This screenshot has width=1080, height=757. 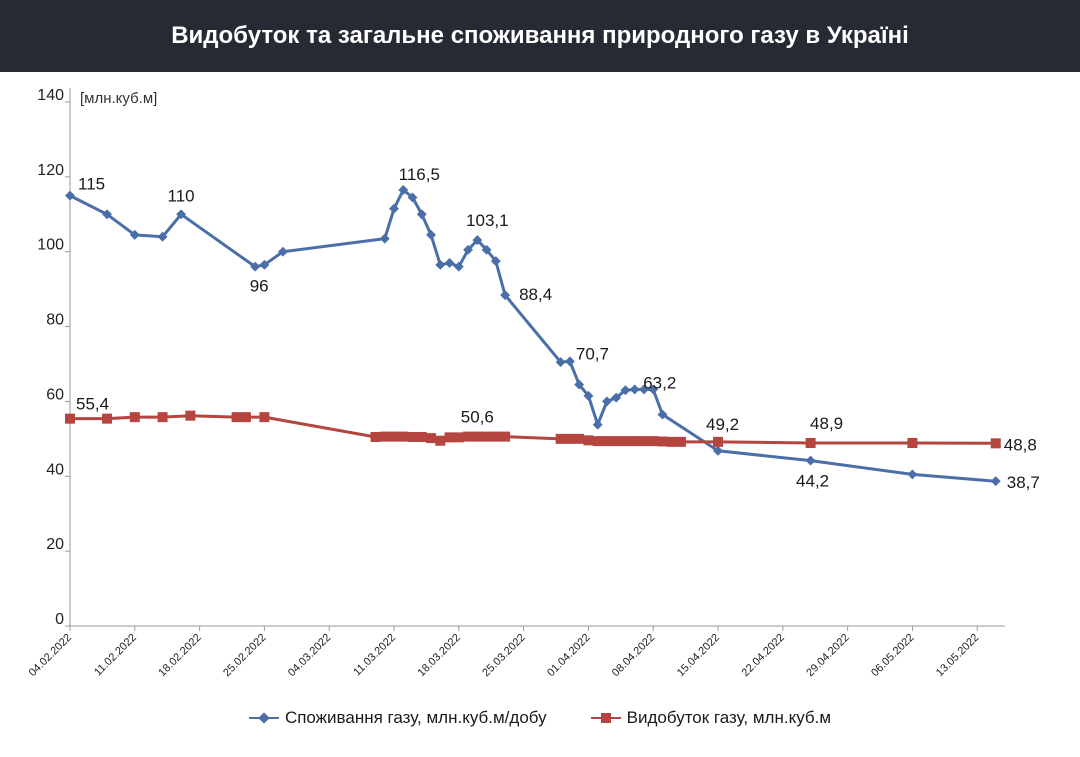 What do you see at coordinates (55, 544) in the screenshot?
I see `y-tick-label: 20` at bounding box center [55, 544].